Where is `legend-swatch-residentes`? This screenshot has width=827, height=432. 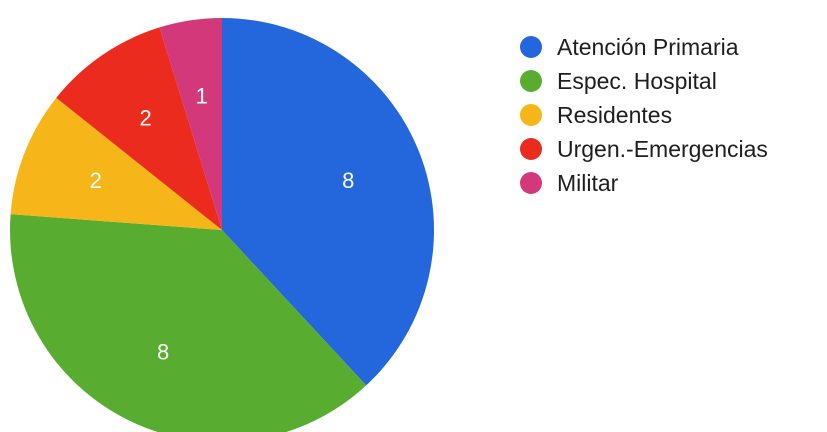 legend-swatch-residentes is located at coordinates (531, 115).